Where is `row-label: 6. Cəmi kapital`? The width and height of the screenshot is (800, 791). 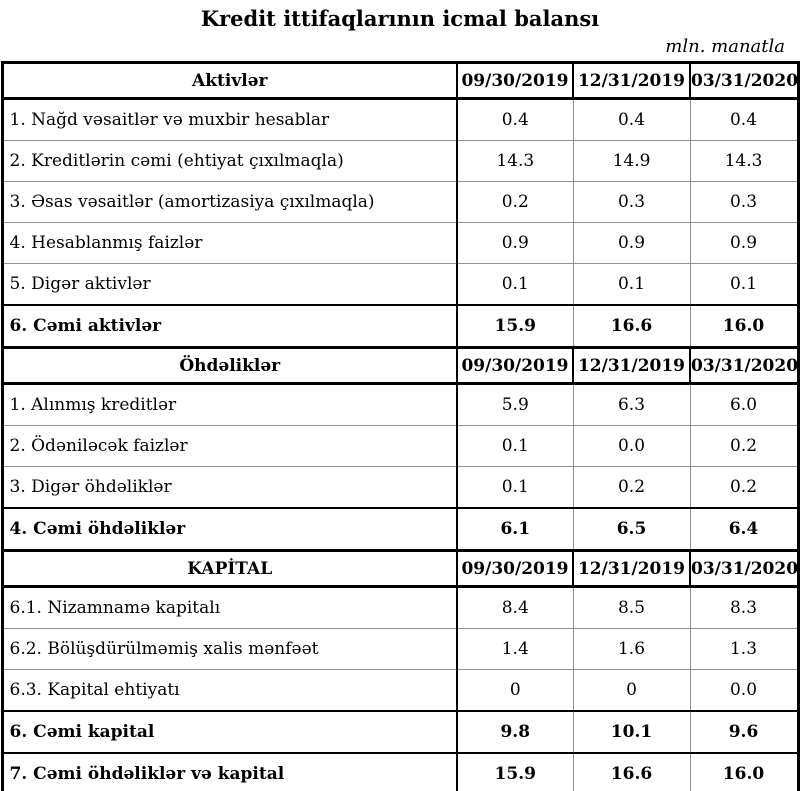 row-label: 6. Cəmi kapital is located at coordinates (230, 731).